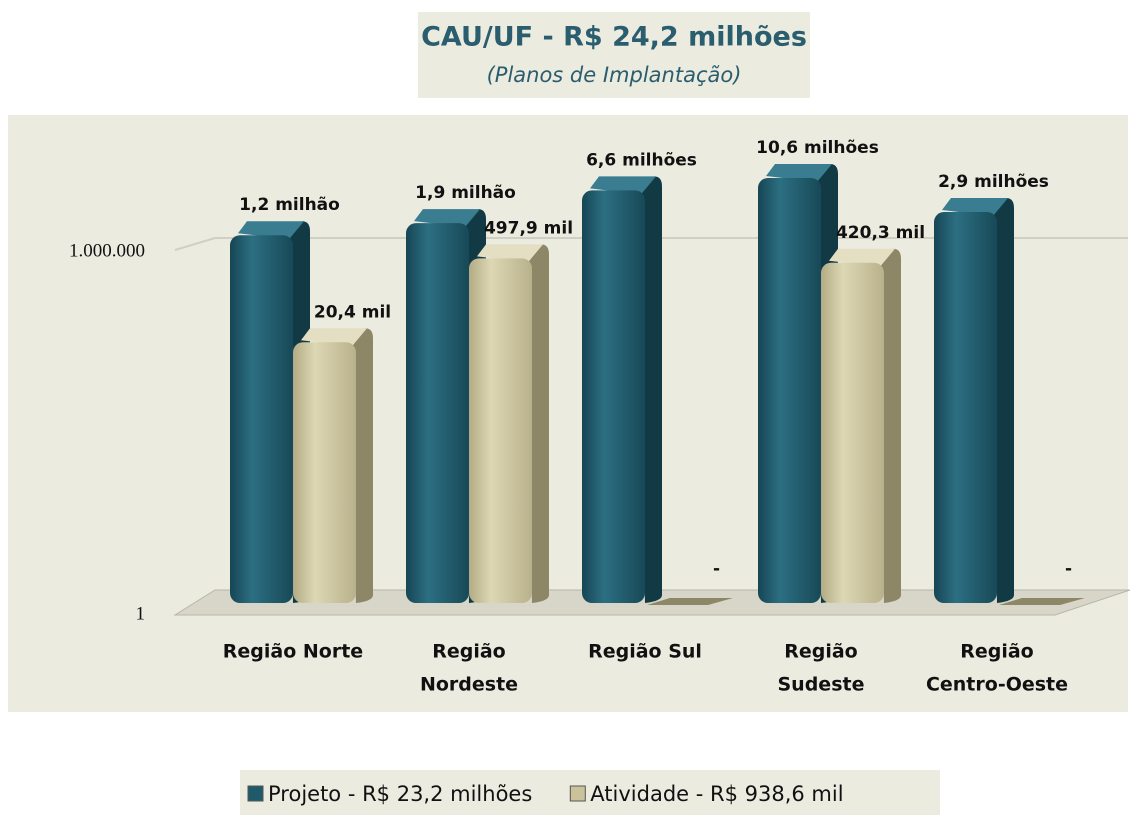 This screenshot has height=815, width=1133. I want to click on value-label: 420,3 mil, so click(880, 233).